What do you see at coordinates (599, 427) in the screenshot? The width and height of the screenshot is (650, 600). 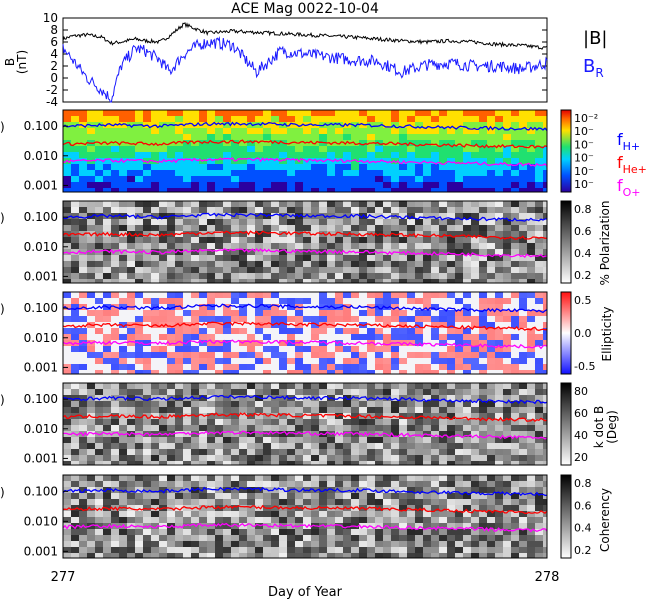 I see `colorbar-label-kdotb: k dot B` at bounding box center [599, 427].